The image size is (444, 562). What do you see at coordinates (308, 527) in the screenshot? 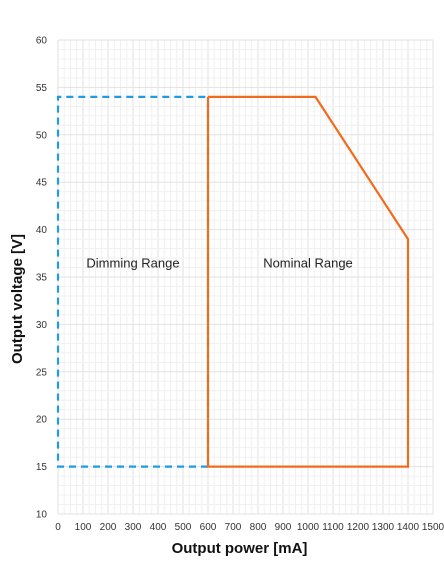
I see `x-tick-label: 1000` at bounding box center [308, 527].